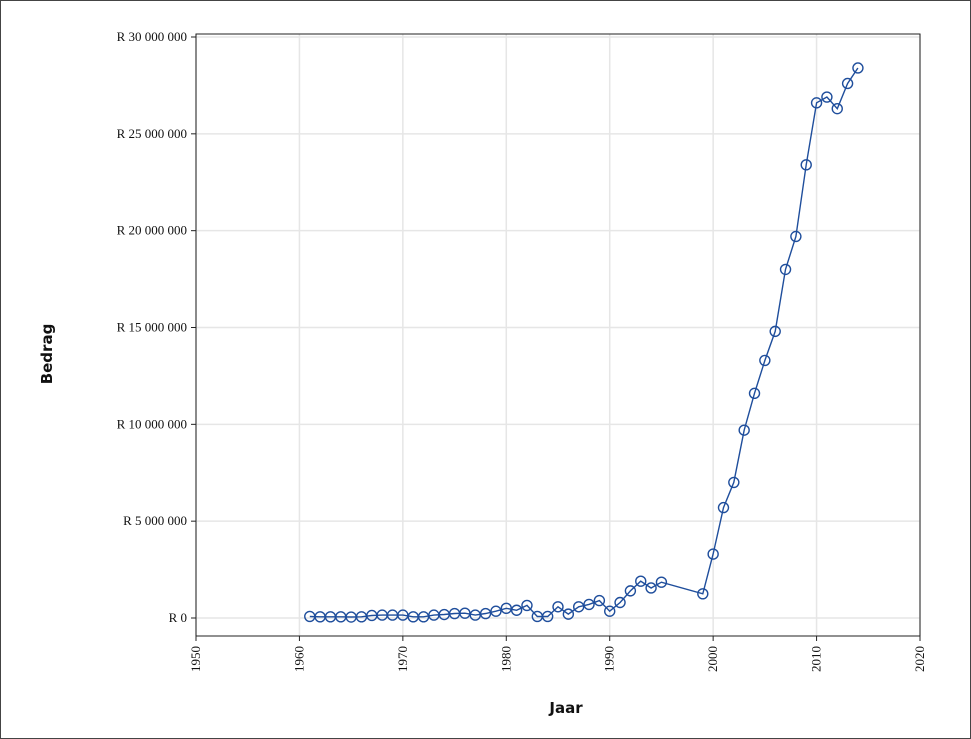 The height and width of the screenshot is (739, 971). I want to click on x-tick-label: 1960, so click(298, 659).